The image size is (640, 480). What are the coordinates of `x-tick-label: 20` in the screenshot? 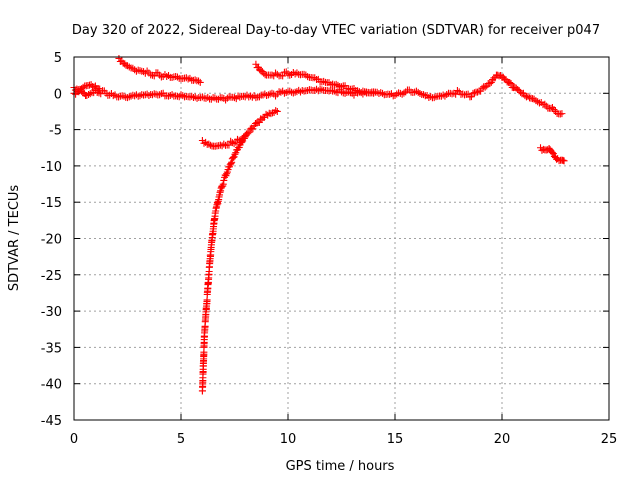 It's located at (502, 439).